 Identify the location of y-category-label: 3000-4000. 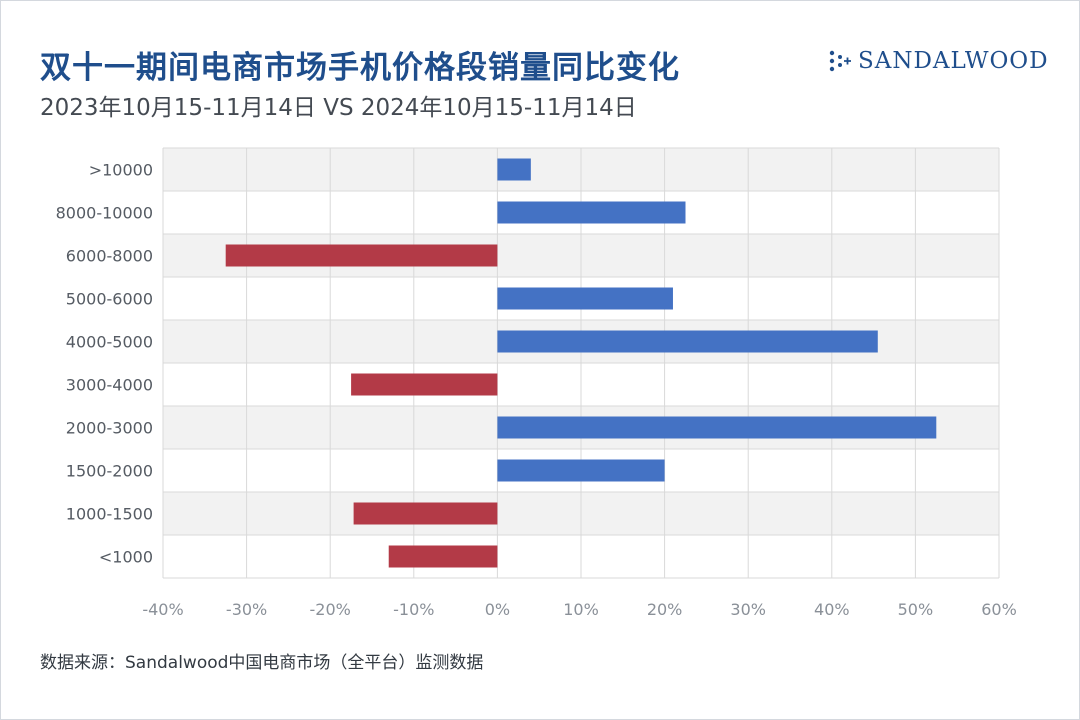
(109, 385).